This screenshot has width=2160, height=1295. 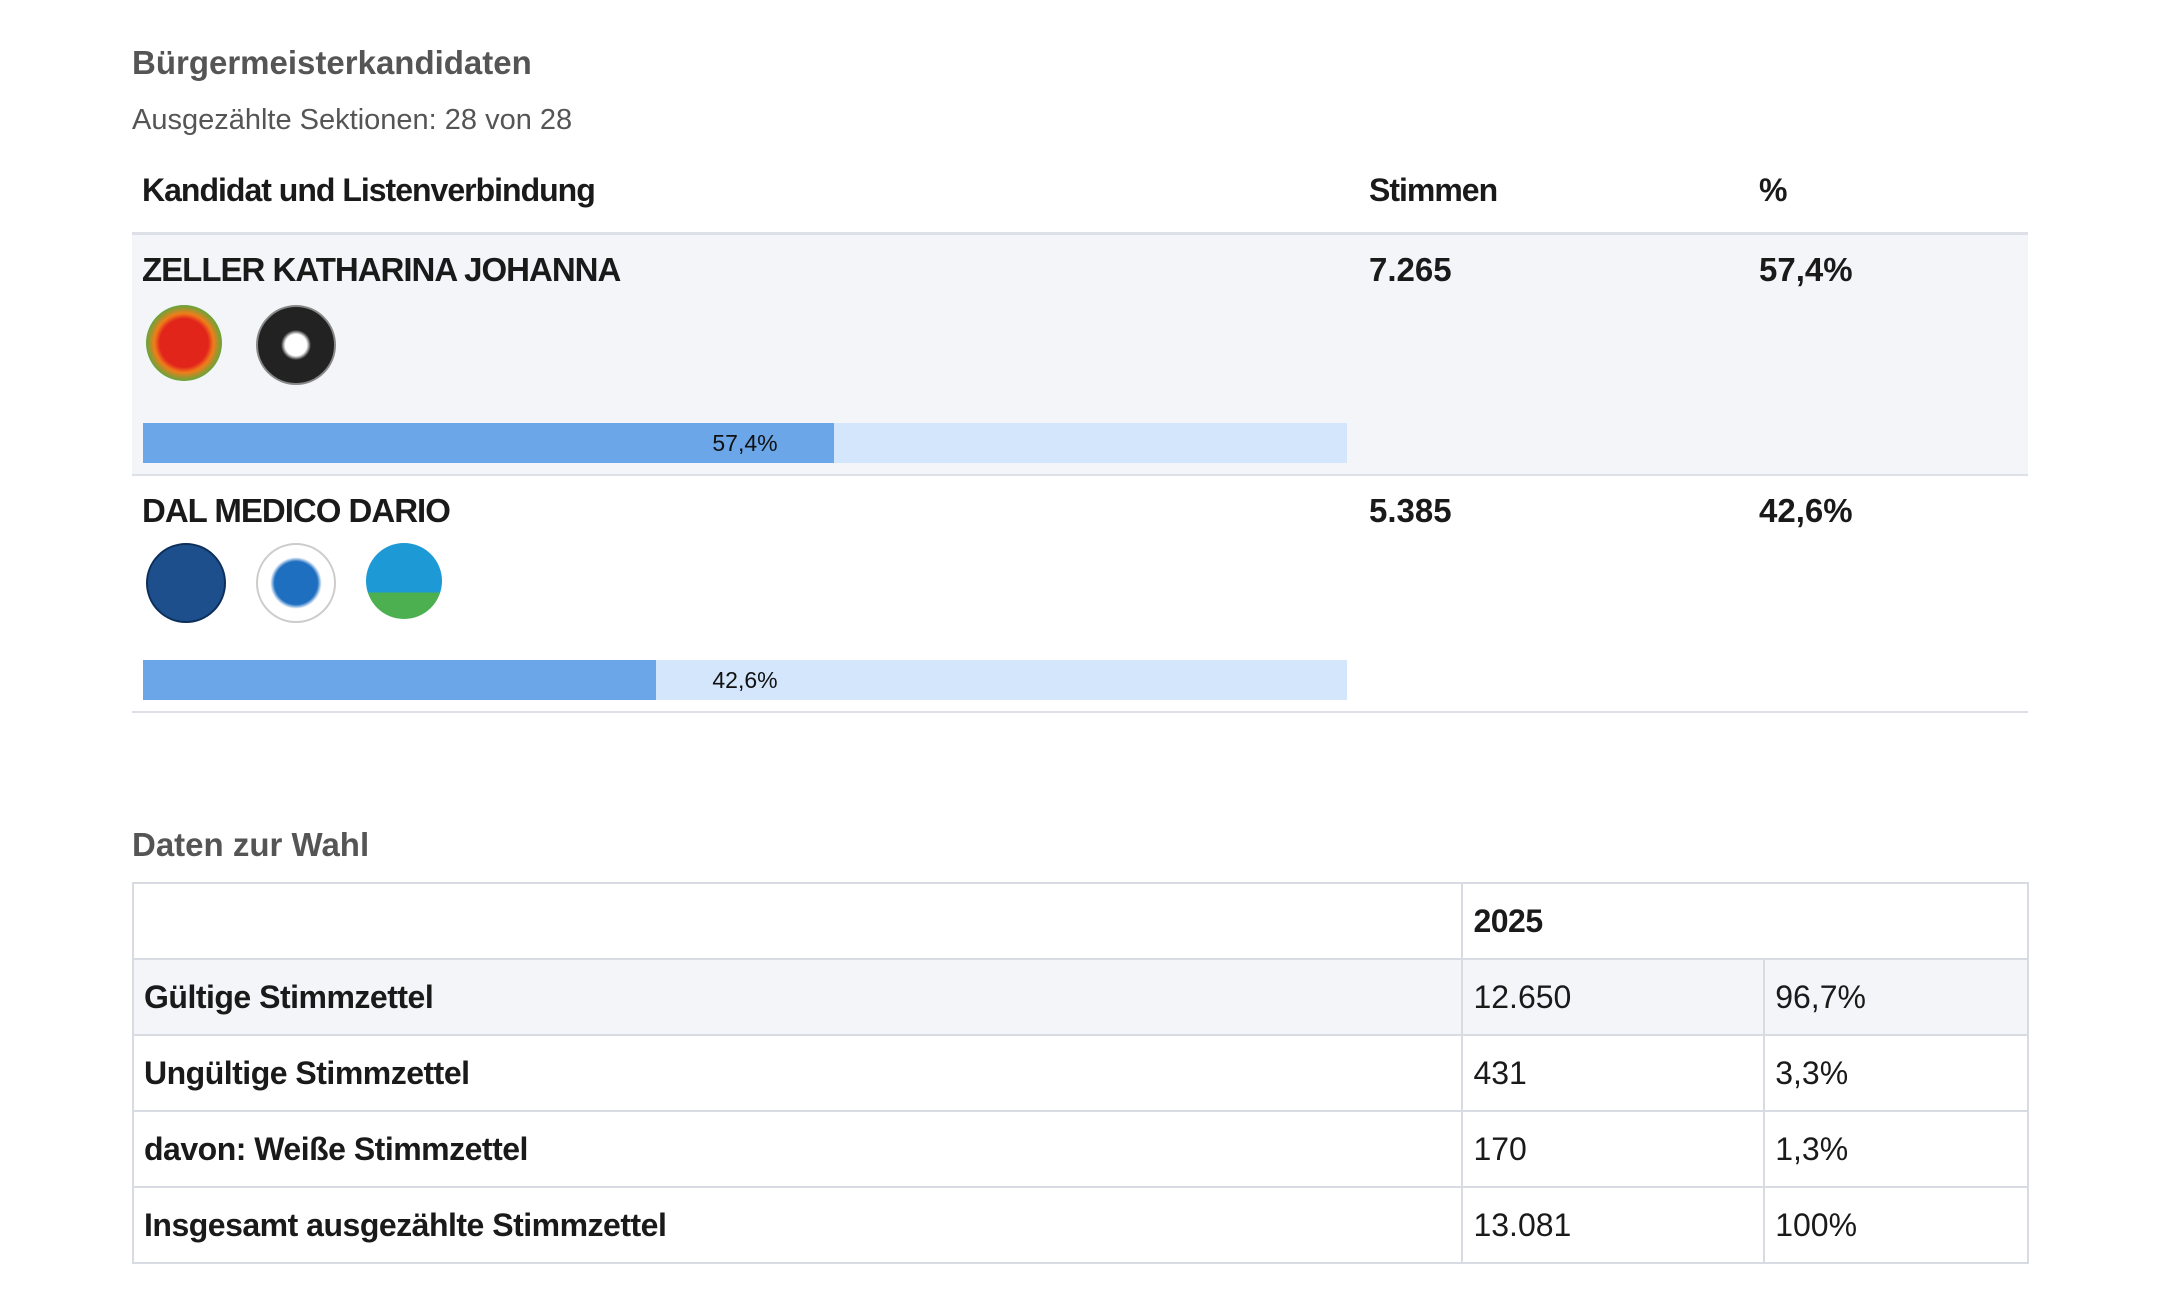 What do you see at coordinates (1896, 997) in the screenshot?
I see `cell: 96,7%` at bounding box center [1896, 997].